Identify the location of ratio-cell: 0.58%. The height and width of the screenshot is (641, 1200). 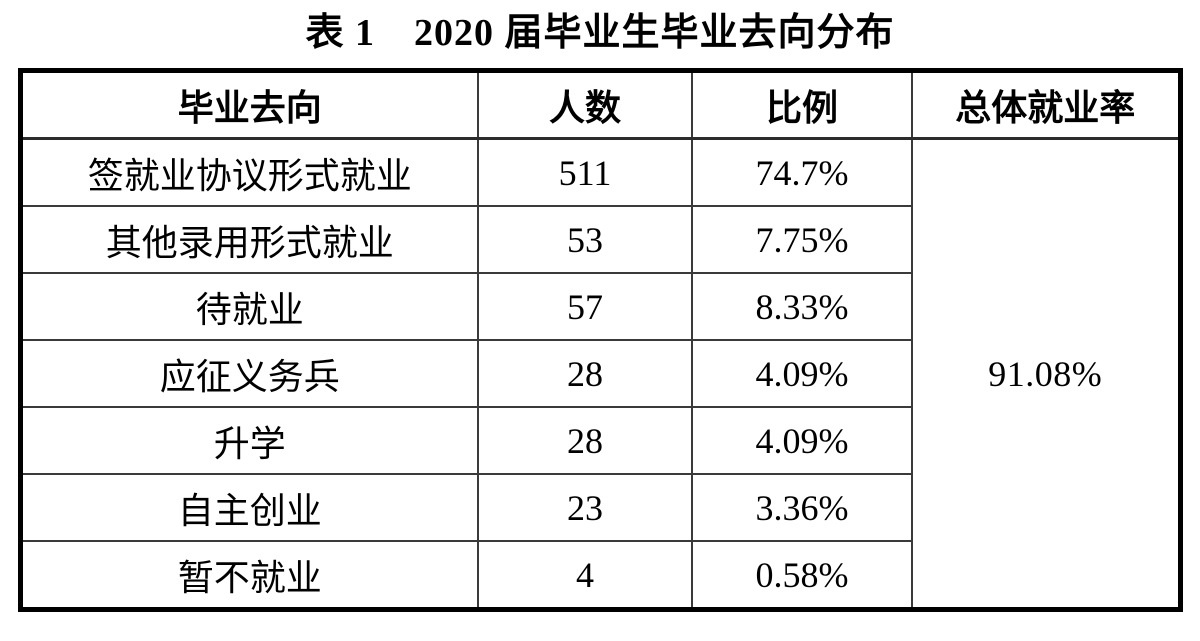
(802, 575).